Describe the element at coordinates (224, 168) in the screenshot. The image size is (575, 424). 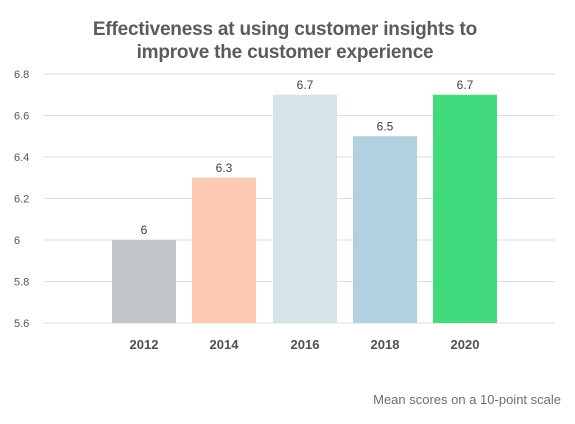
I see `data-label: 6.3` at that location.